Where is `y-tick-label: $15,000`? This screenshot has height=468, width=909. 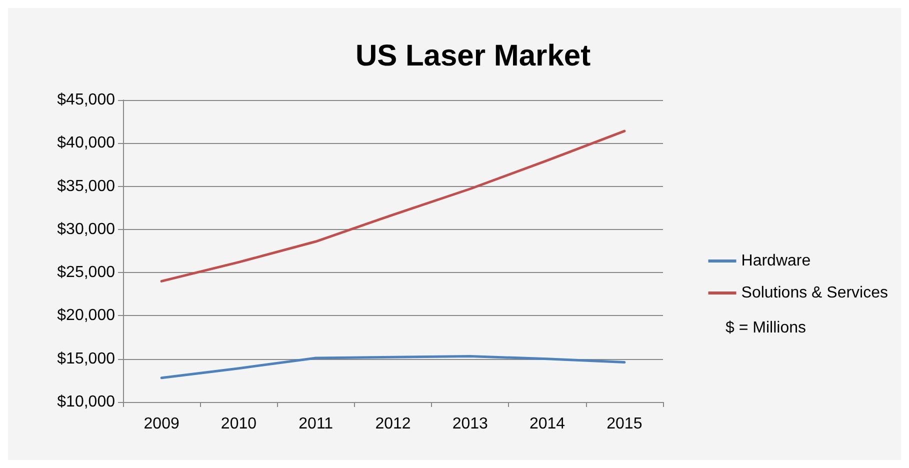 y-tick-label: $15,000 is located at coordinates (86, 359).